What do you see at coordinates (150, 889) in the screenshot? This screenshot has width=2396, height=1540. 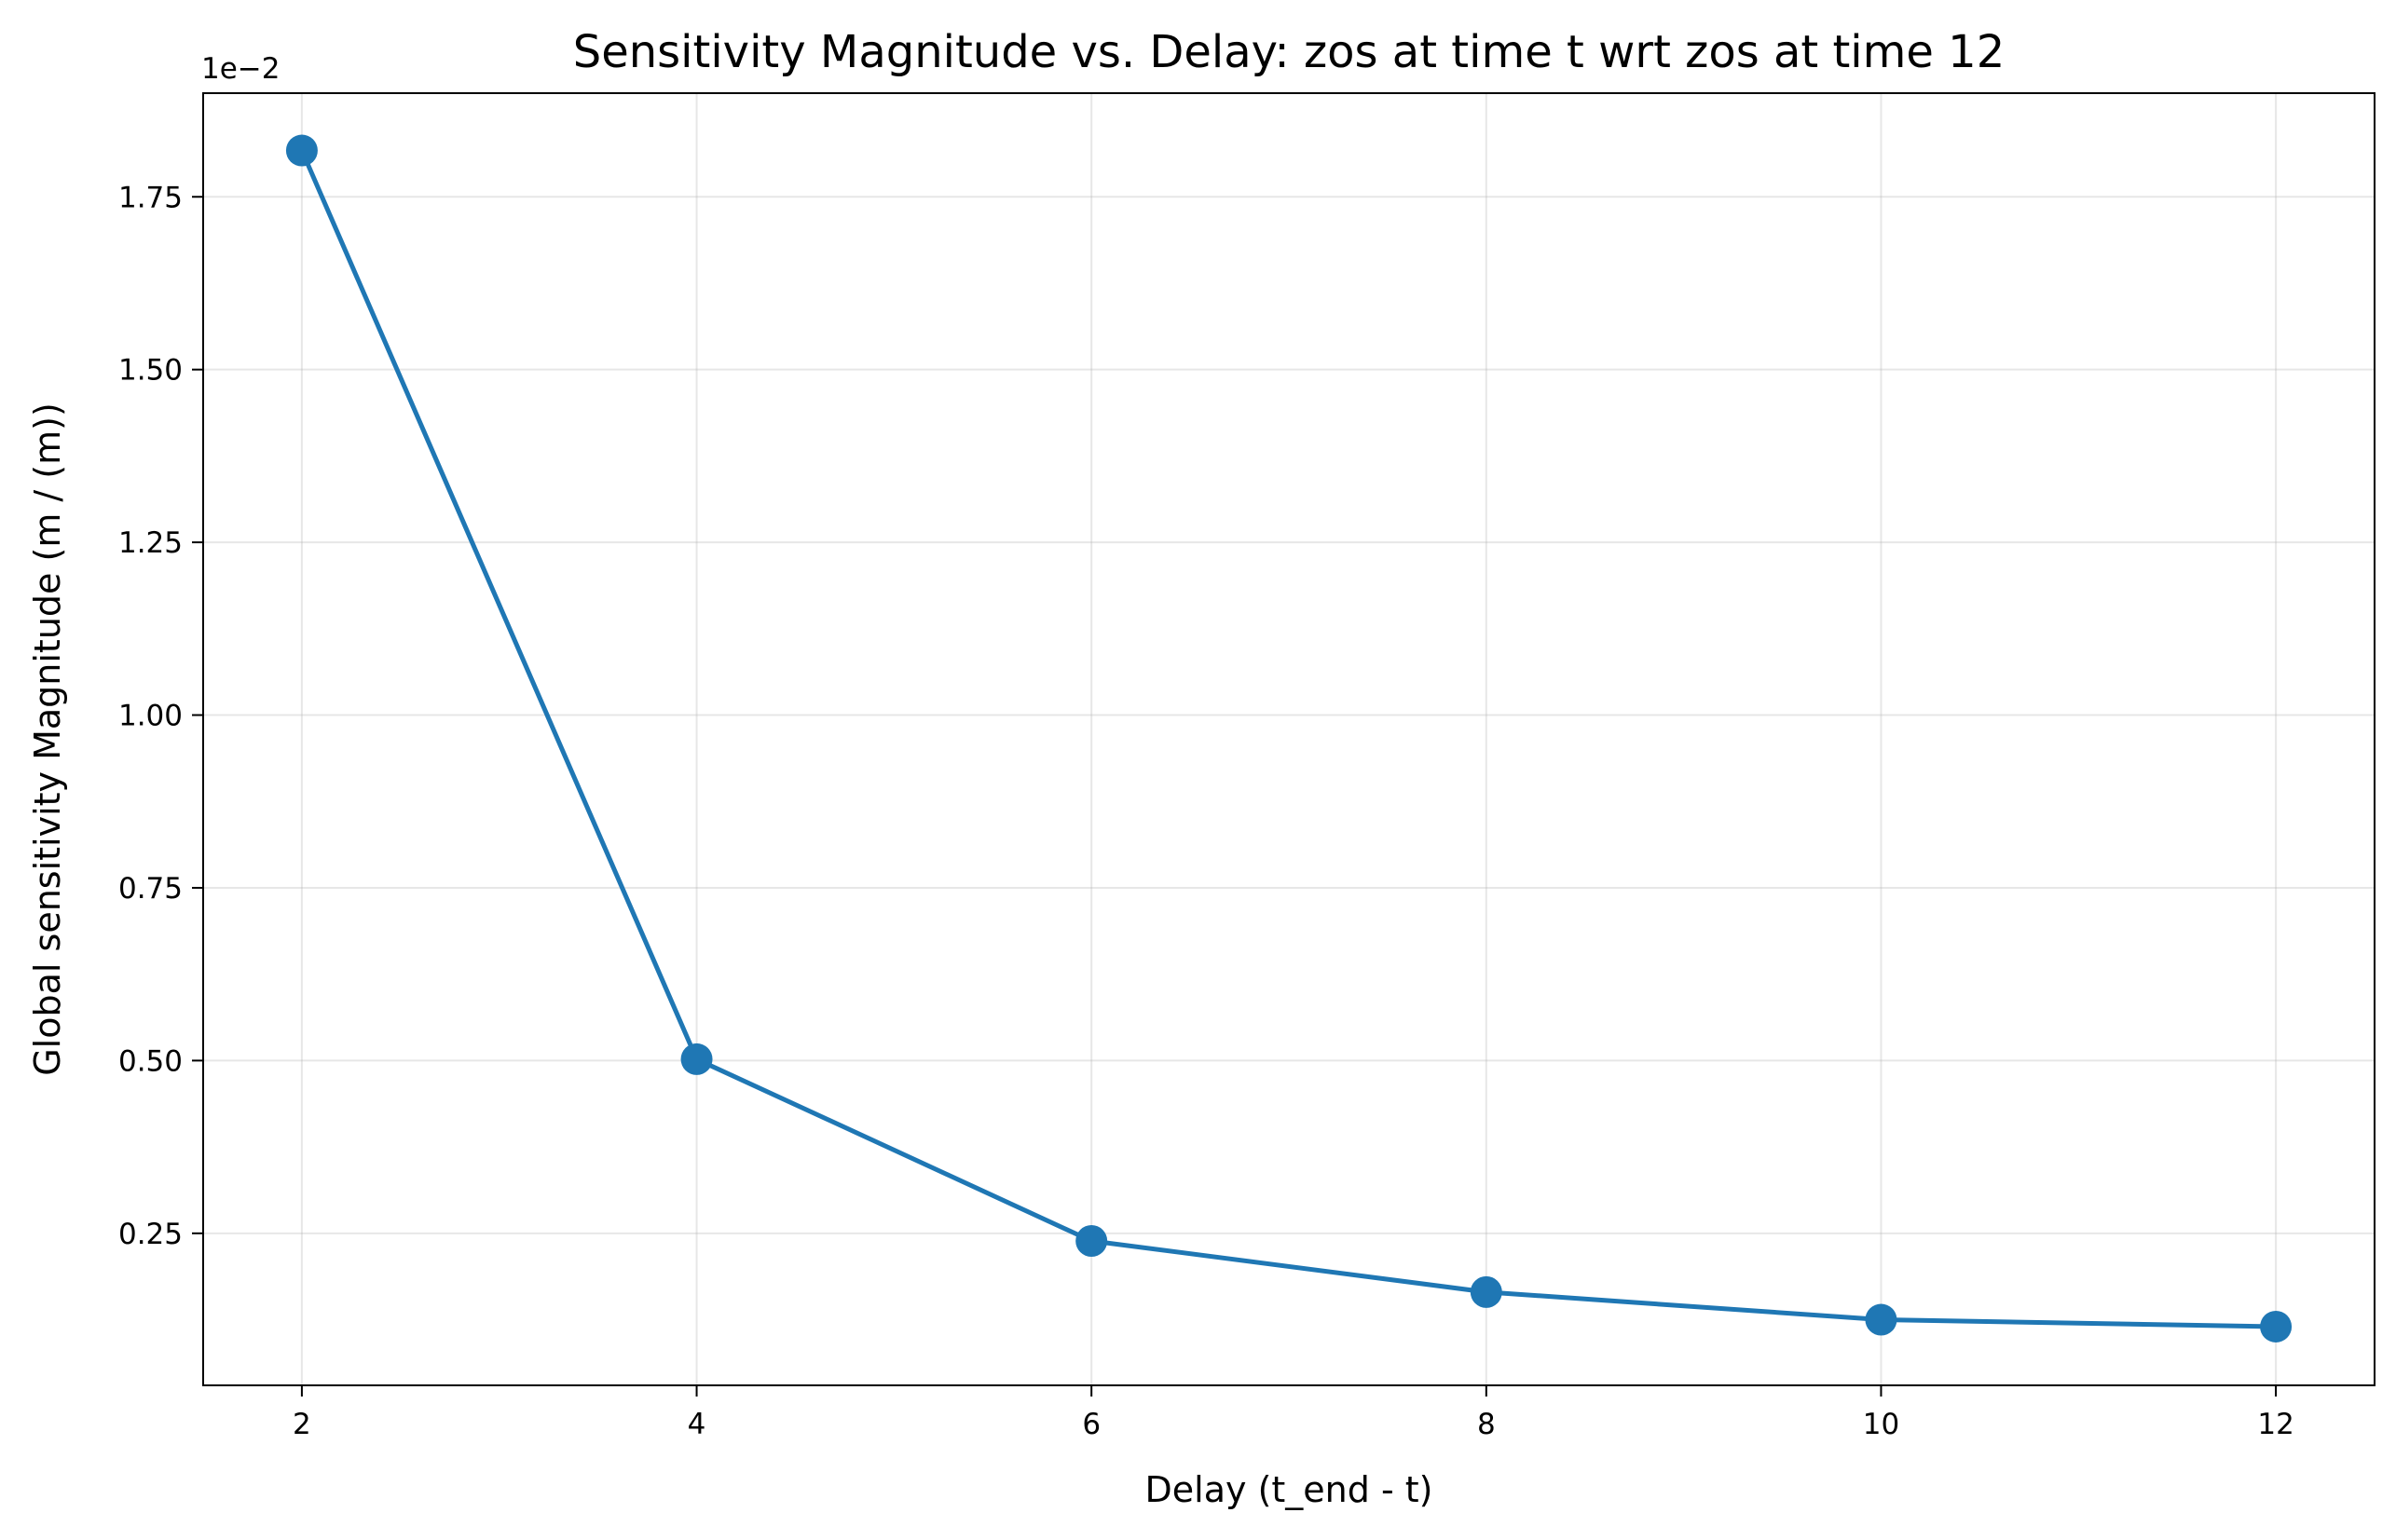 I see `y-tick-label: 0.75` at bounding box center [150, 889].